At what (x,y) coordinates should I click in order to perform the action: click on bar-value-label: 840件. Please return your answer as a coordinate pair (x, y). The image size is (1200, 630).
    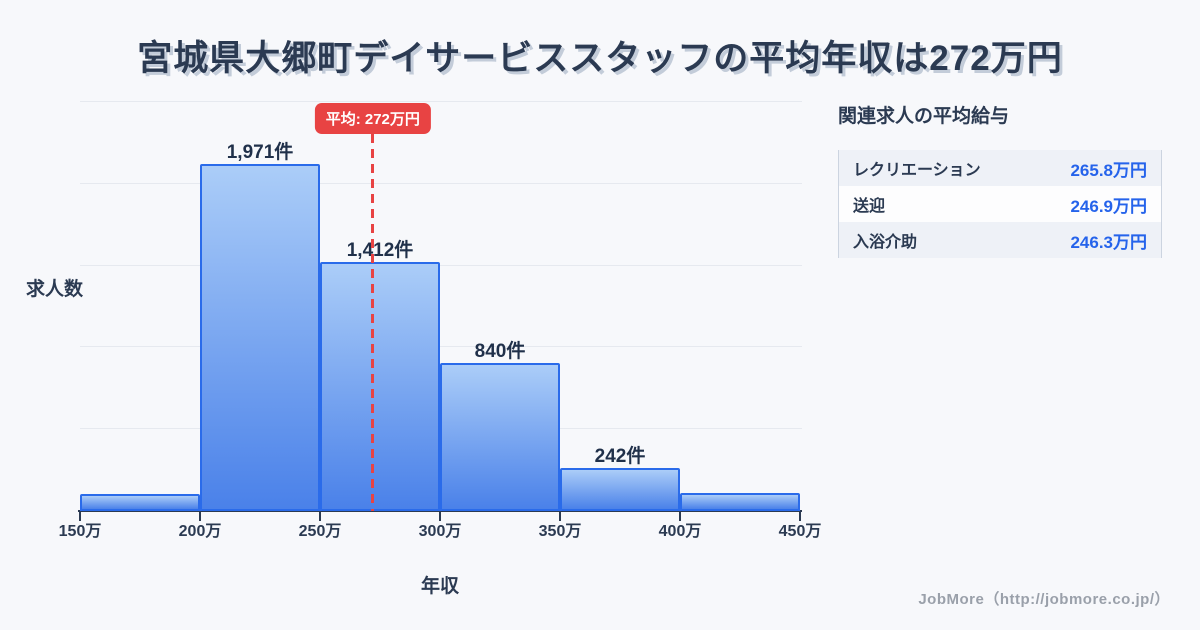
    Looking at the image, I should click on (500, 351).